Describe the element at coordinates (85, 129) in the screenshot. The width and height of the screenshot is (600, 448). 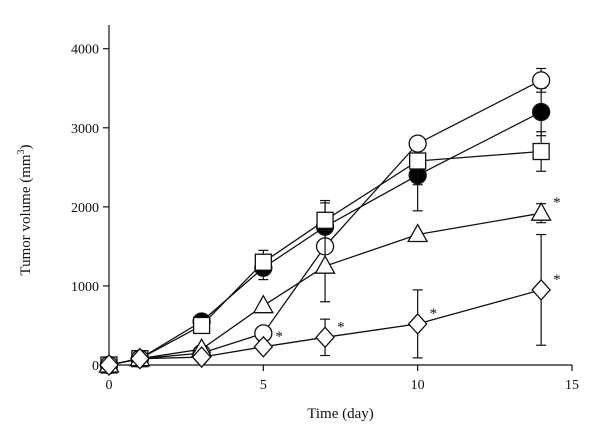
I see `y-tick-label: 3000` at that location.